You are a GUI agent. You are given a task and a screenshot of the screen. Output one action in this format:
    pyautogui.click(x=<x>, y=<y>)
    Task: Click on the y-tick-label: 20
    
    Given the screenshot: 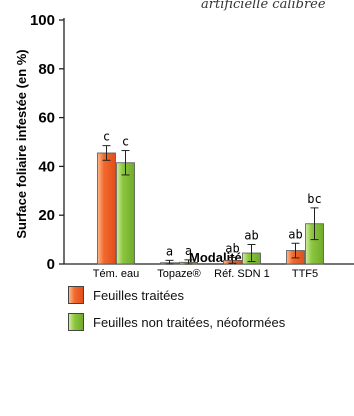 What is the action you would take?
    pyautogui.click(x=46, y=215)
    